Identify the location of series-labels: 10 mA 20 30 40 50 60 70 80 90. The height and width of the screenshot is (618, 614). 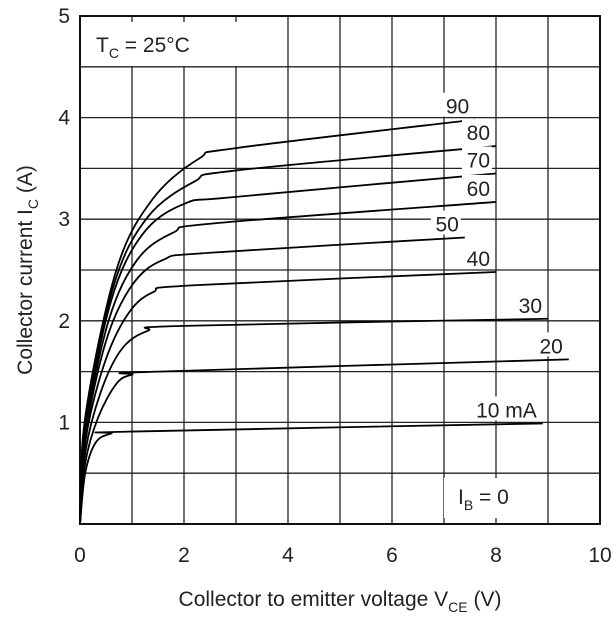
(497, 257).